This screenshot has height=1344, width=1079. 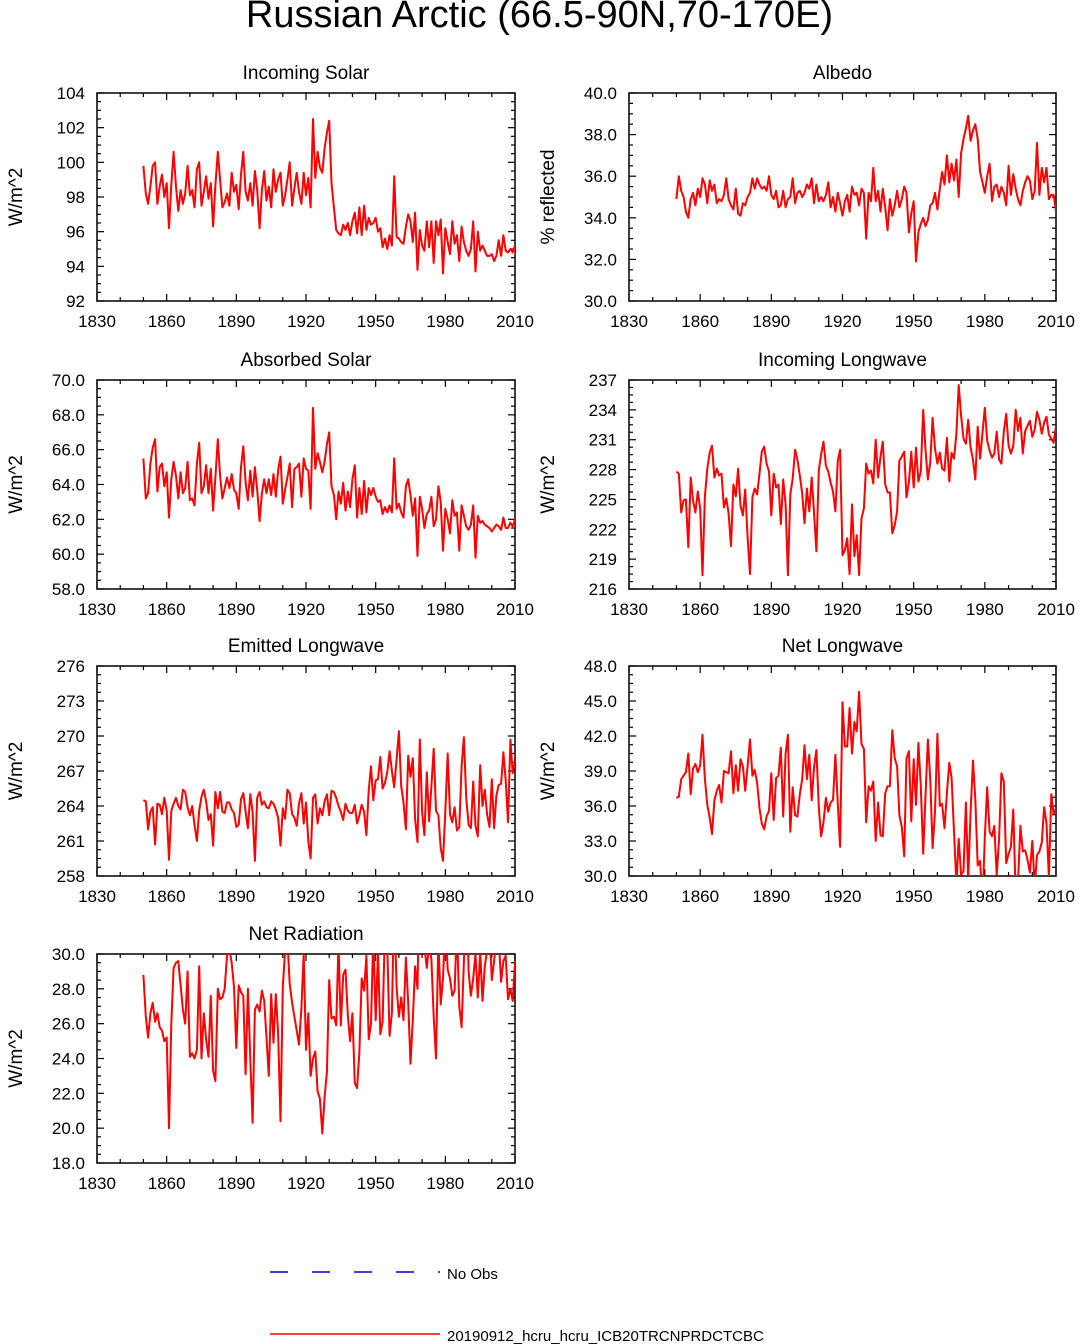 I want to click on y-tick-label: 276, so click(x=71, y=666).